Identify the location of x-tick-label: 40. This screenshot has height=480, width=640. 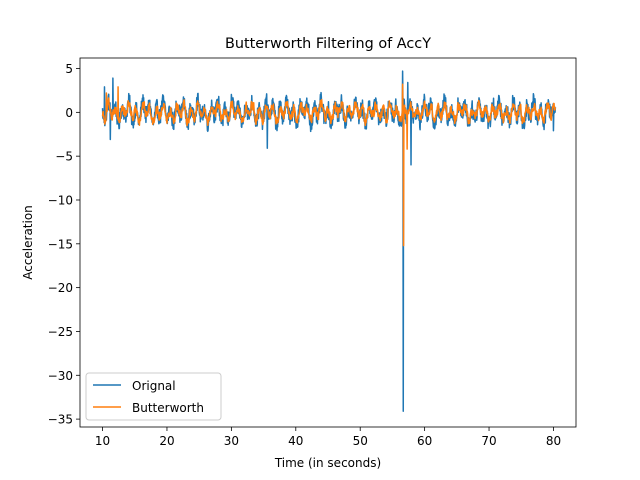
(295, 441).